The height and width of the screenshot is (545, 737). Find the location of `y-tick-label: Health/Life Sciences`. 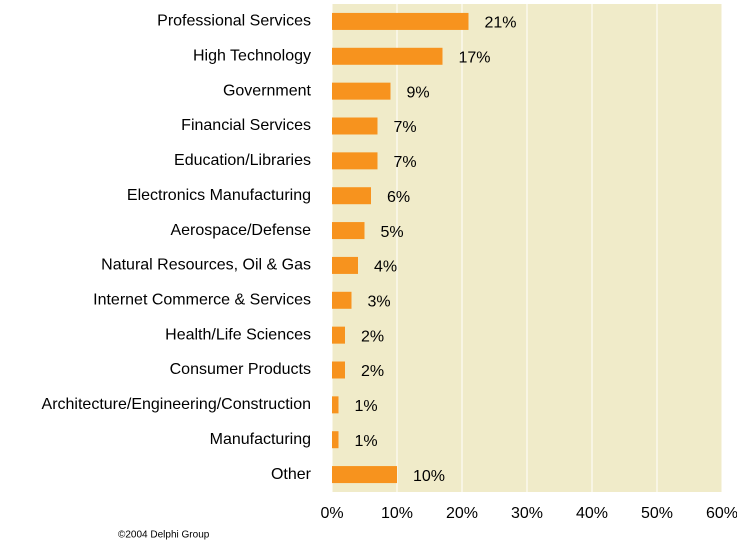

y-tick-label: Health/Life Sciences is located at coordinates (238, 334).